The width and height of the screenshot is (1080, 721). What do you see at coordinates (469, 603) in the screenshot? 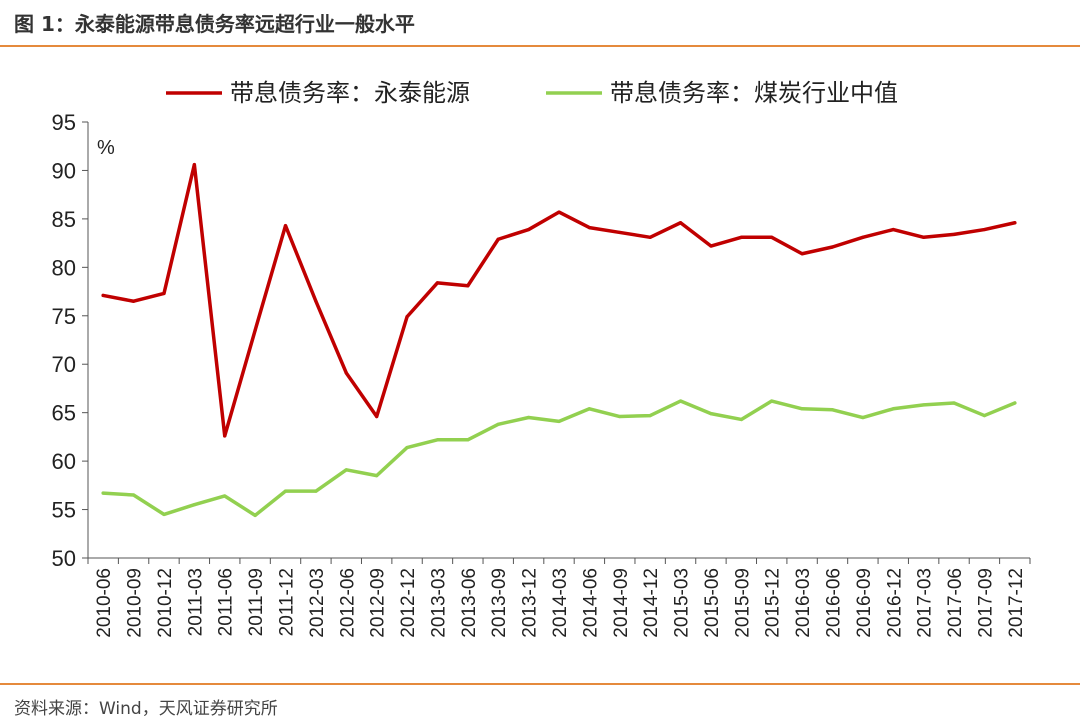
I see `x-tick-label: 2013-06` at bounding box center [469, 603].